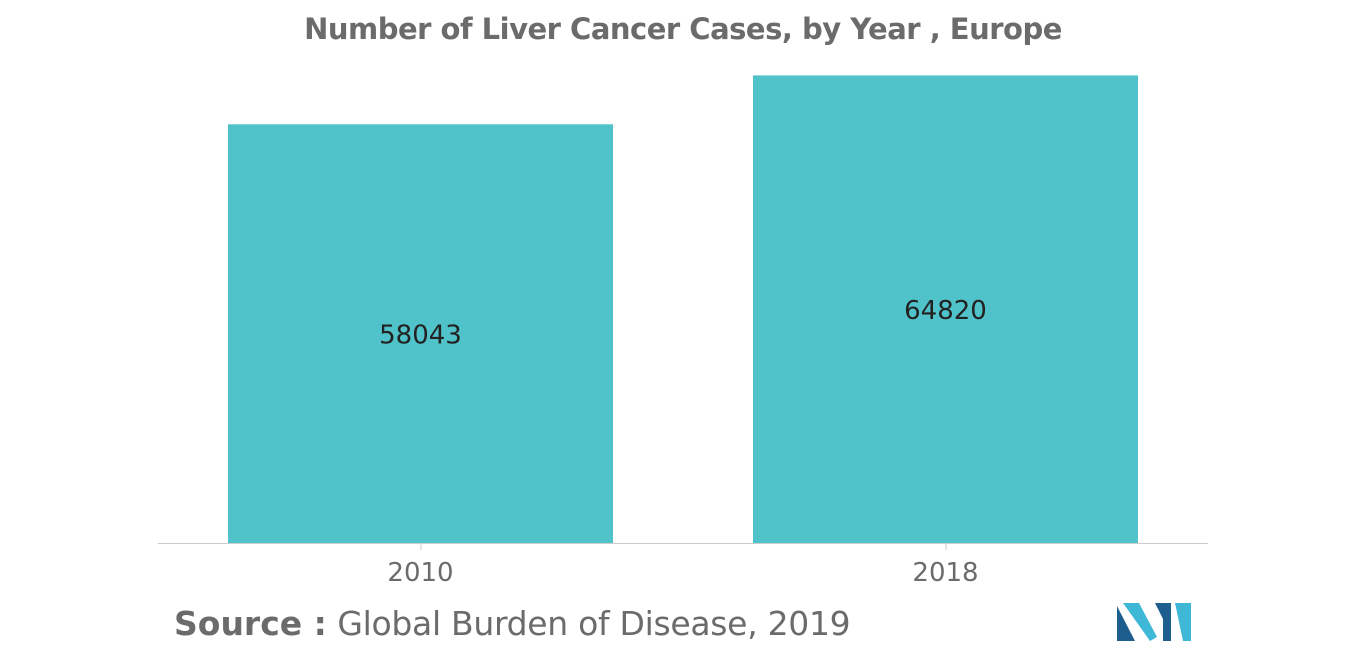 The image size is (1366, 655). What do you see at coordinates (250, 623) in the screenshot?
I see `source-label: Source :` at bounding box center [250, 623].